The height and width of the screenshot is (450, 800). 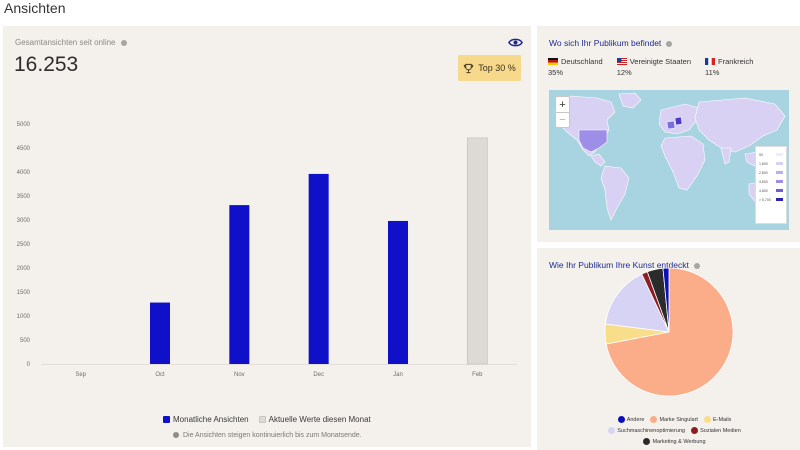 I want to click on fr-flag-icon, so click(x=710, y=61).